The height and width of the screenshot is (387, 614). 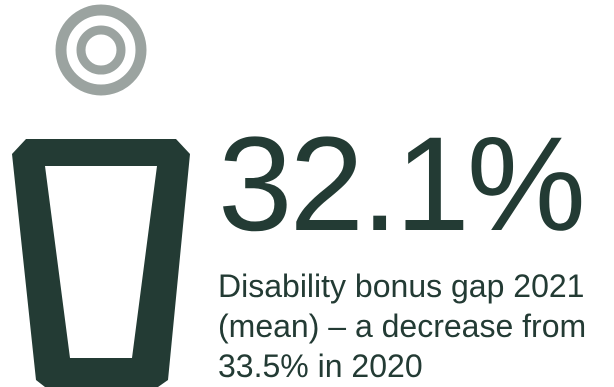 What do you see at coordinates (401, 286) in the screenshot?
I see `caption-line-1: Disability bonus gap 2021` at bounding box center [401, 286].